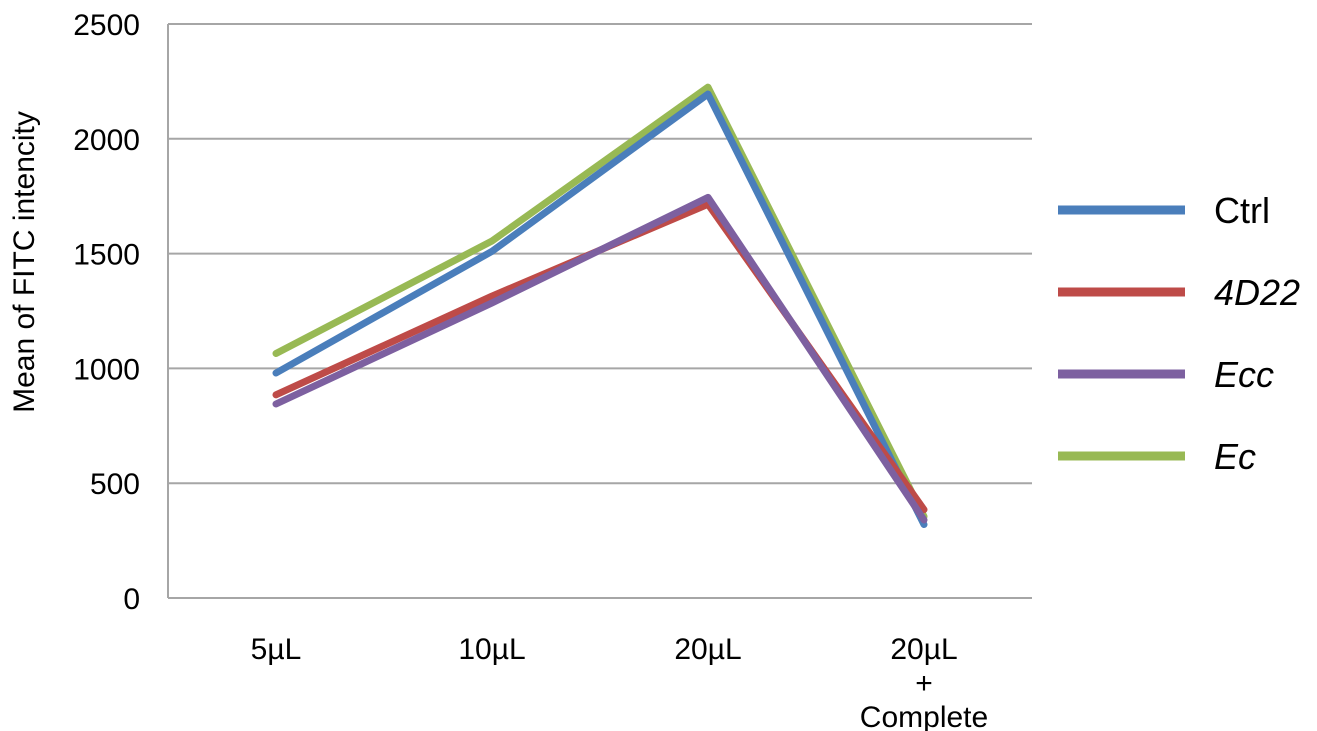 The image size is (1317, 731). Describe the element at coordinates (106, 369) in the screenshot. I see `y-tick-label: 1000` at that location.